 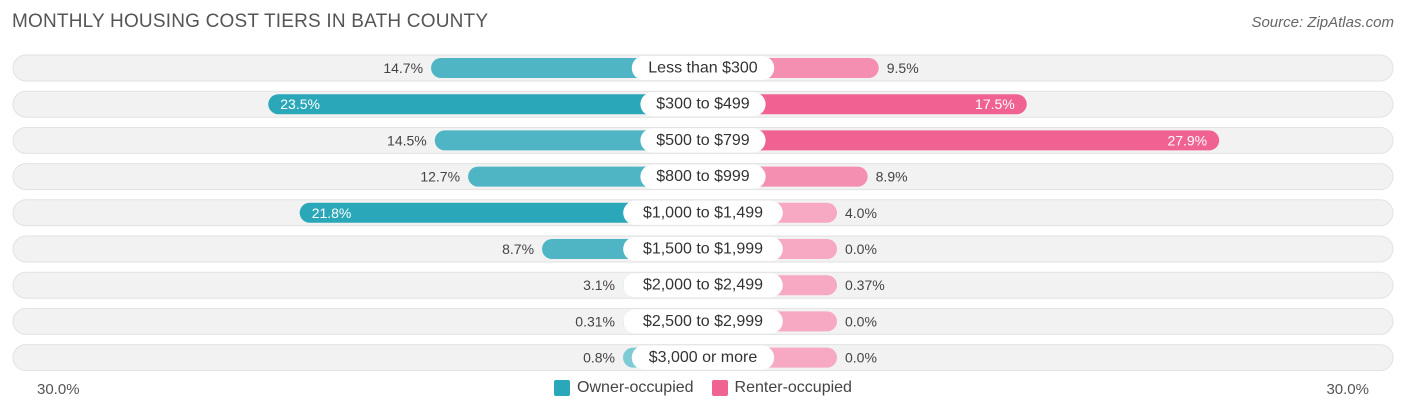 What do you see at coordinates (903, 68) in the screenshot?
I see `renter-value-label: 9.5%` at bounding box center [903, 68].